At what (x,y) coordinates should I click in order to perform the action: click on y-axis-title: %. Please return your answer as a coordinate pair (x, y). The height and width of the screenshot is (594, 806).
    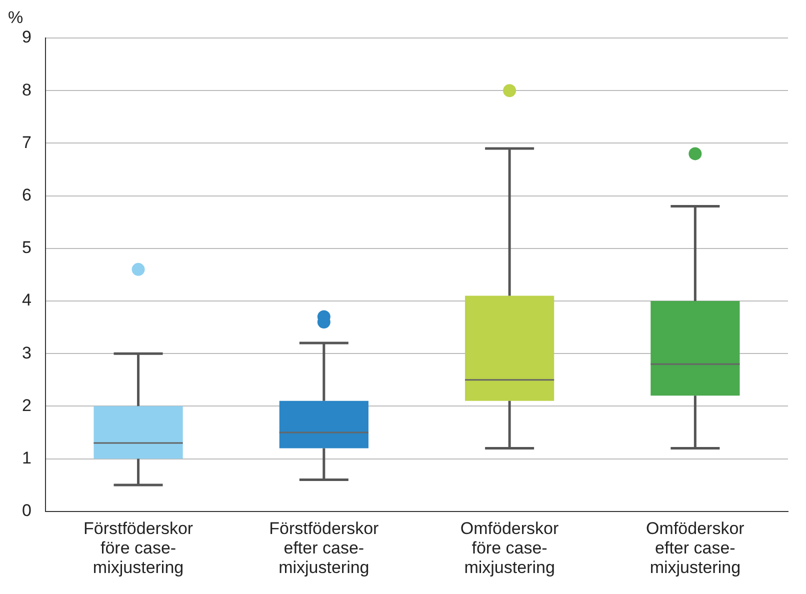
    Looking at the image, I should click on (16, 18).